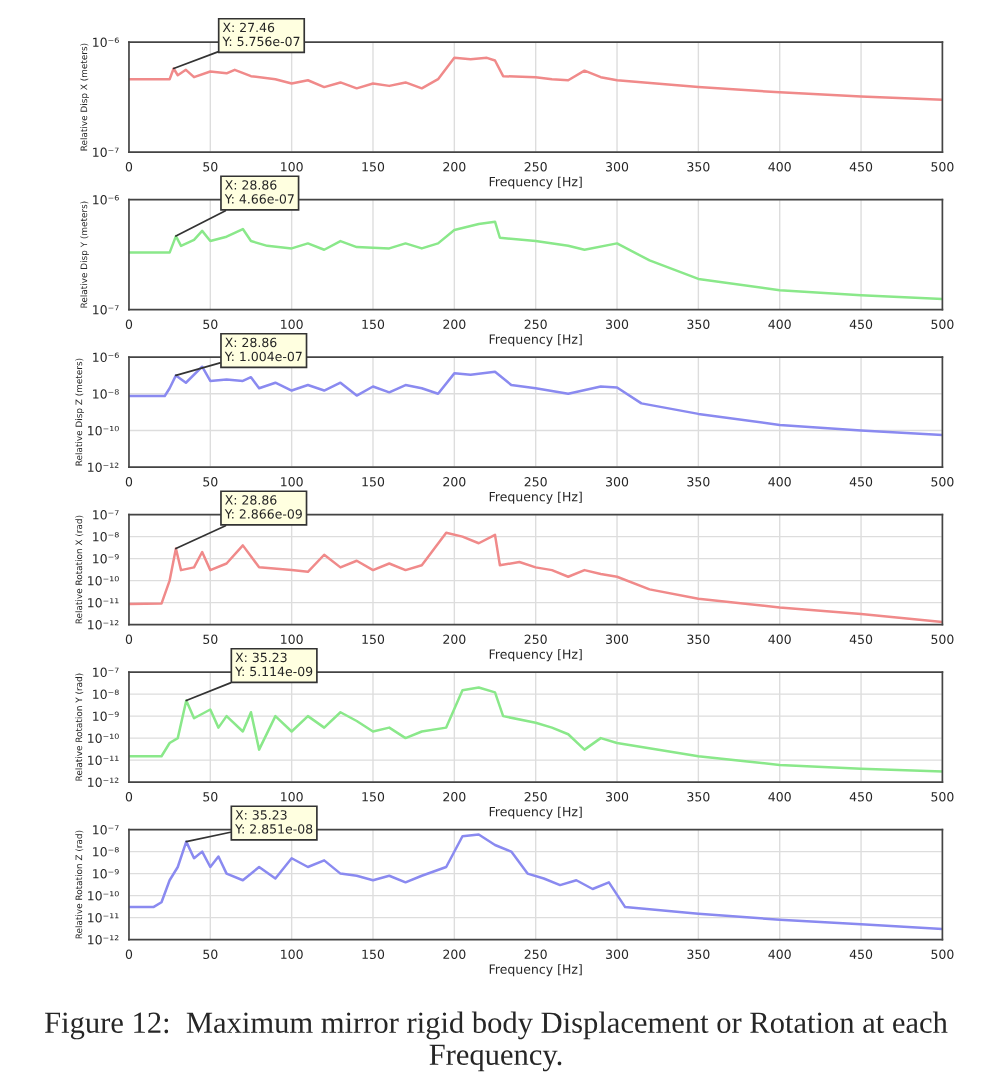  What do you see at coordinates (496, 1041) in the screenshot?
I see `caption: Figure 12: Maximum mirror rigid body Displacement or Rotation at each Frequency.` at bounding box center [496, 1041].